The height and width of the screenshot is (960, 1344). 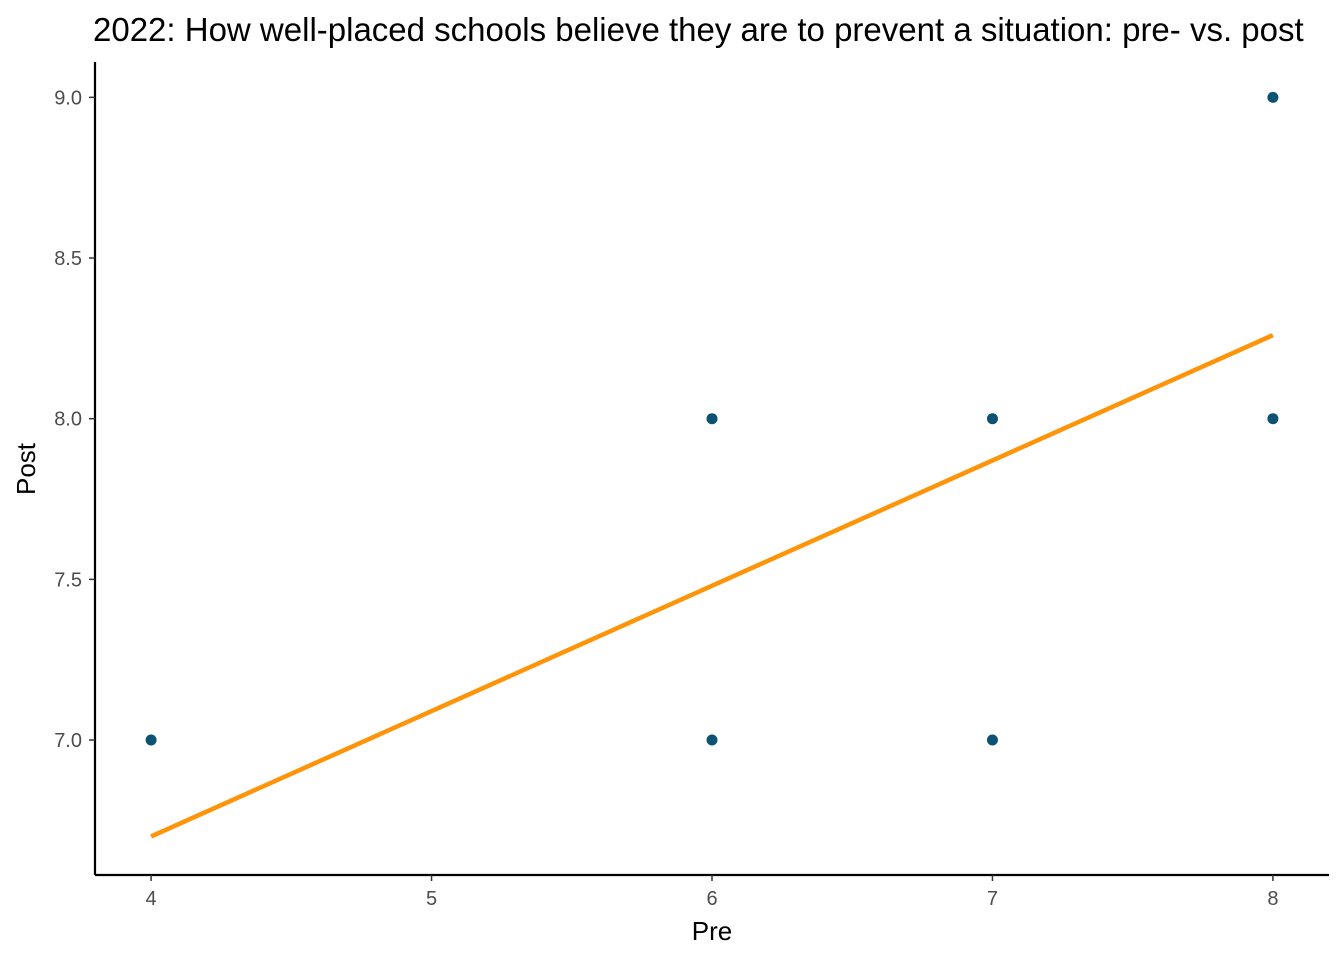 What do you see at coordinates (68, 98) in the screenshot?
I see `y-tick-label: 9.0` at bounding box center [68, 98].